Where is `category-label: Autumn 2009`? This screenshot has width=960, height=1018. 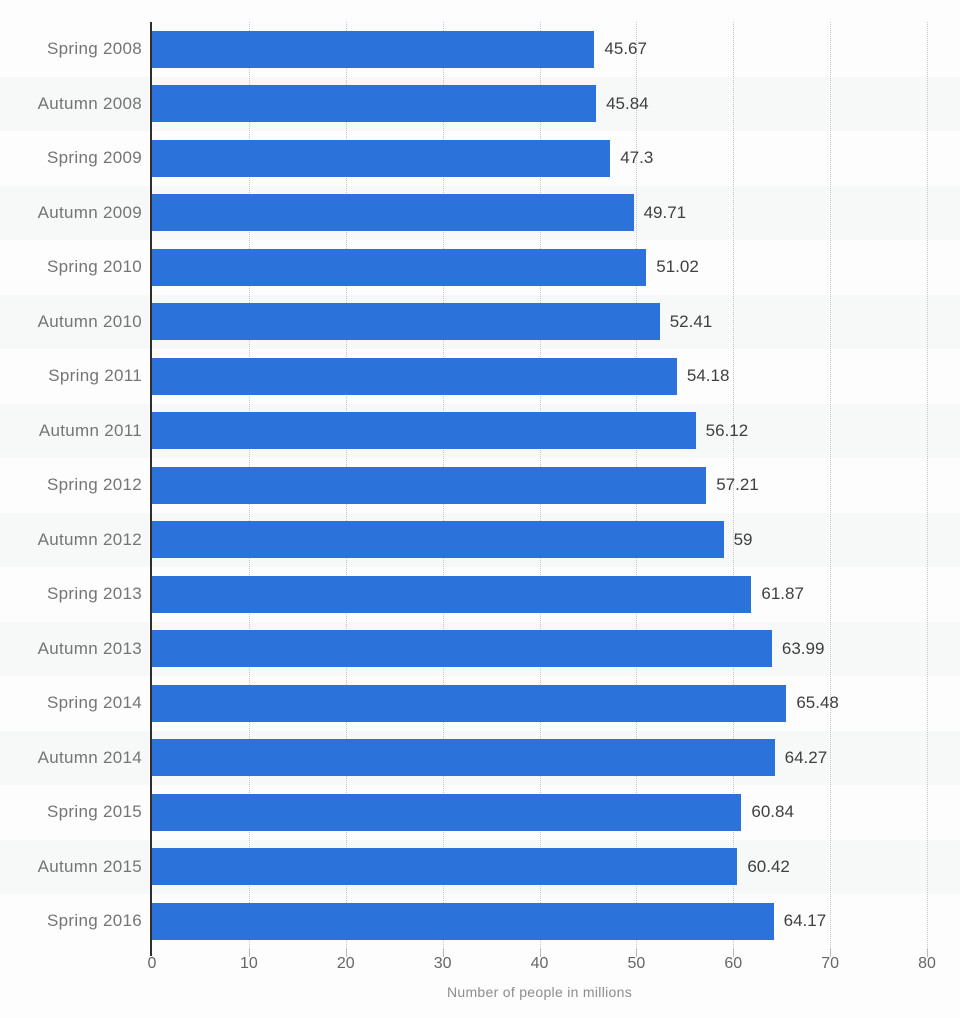 category-label: Autumn 2009 is located at coordinates (89, 212).